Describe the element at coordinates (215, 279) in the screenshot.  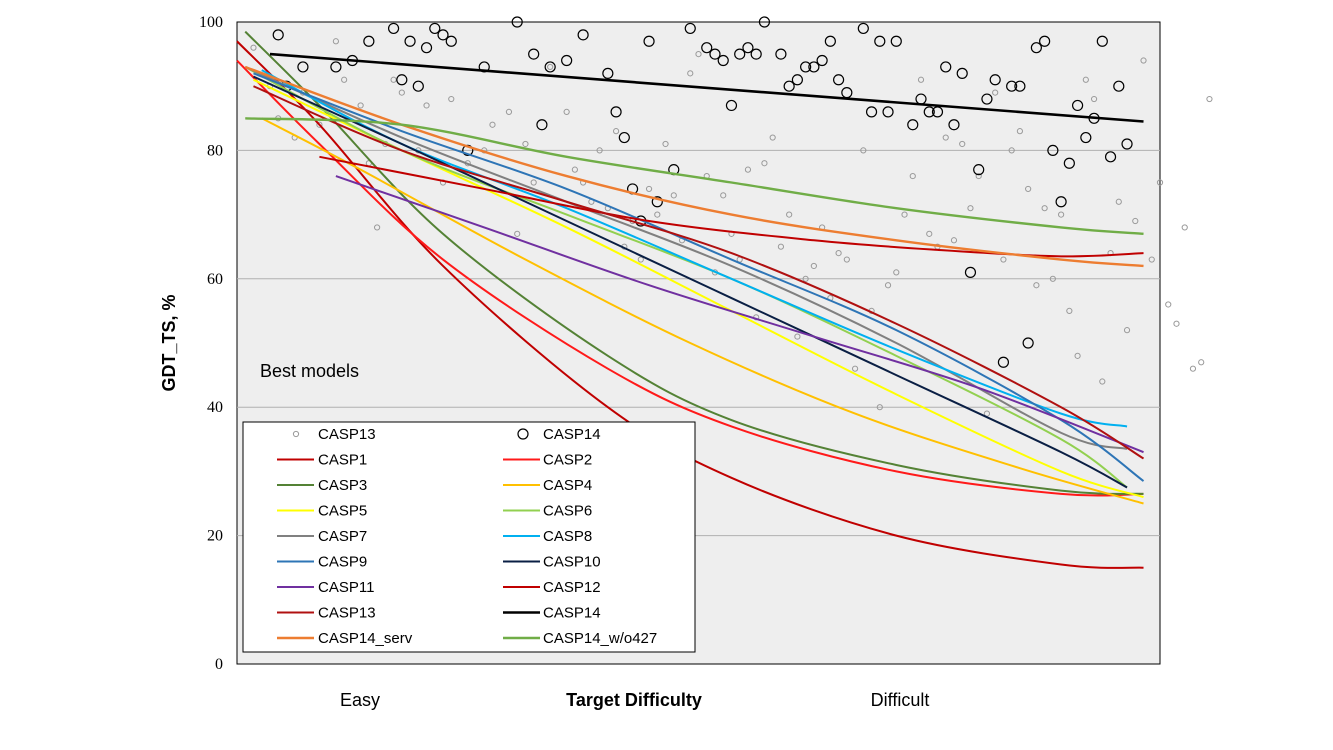
I see `y-tick-label: 60` at that location.